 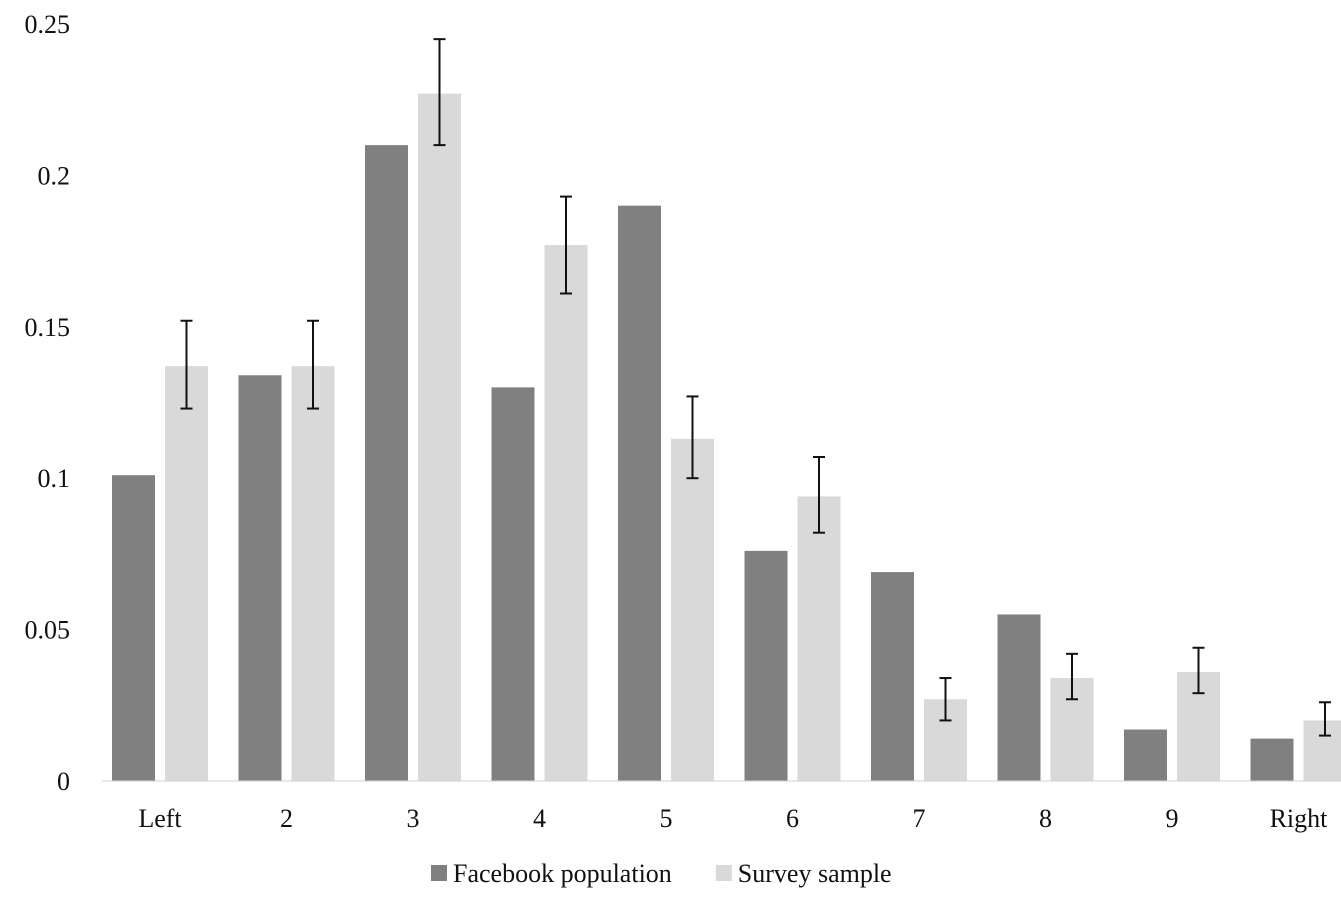 I want to click on y-tick-label: 0.1, so click(x=54, y=478).